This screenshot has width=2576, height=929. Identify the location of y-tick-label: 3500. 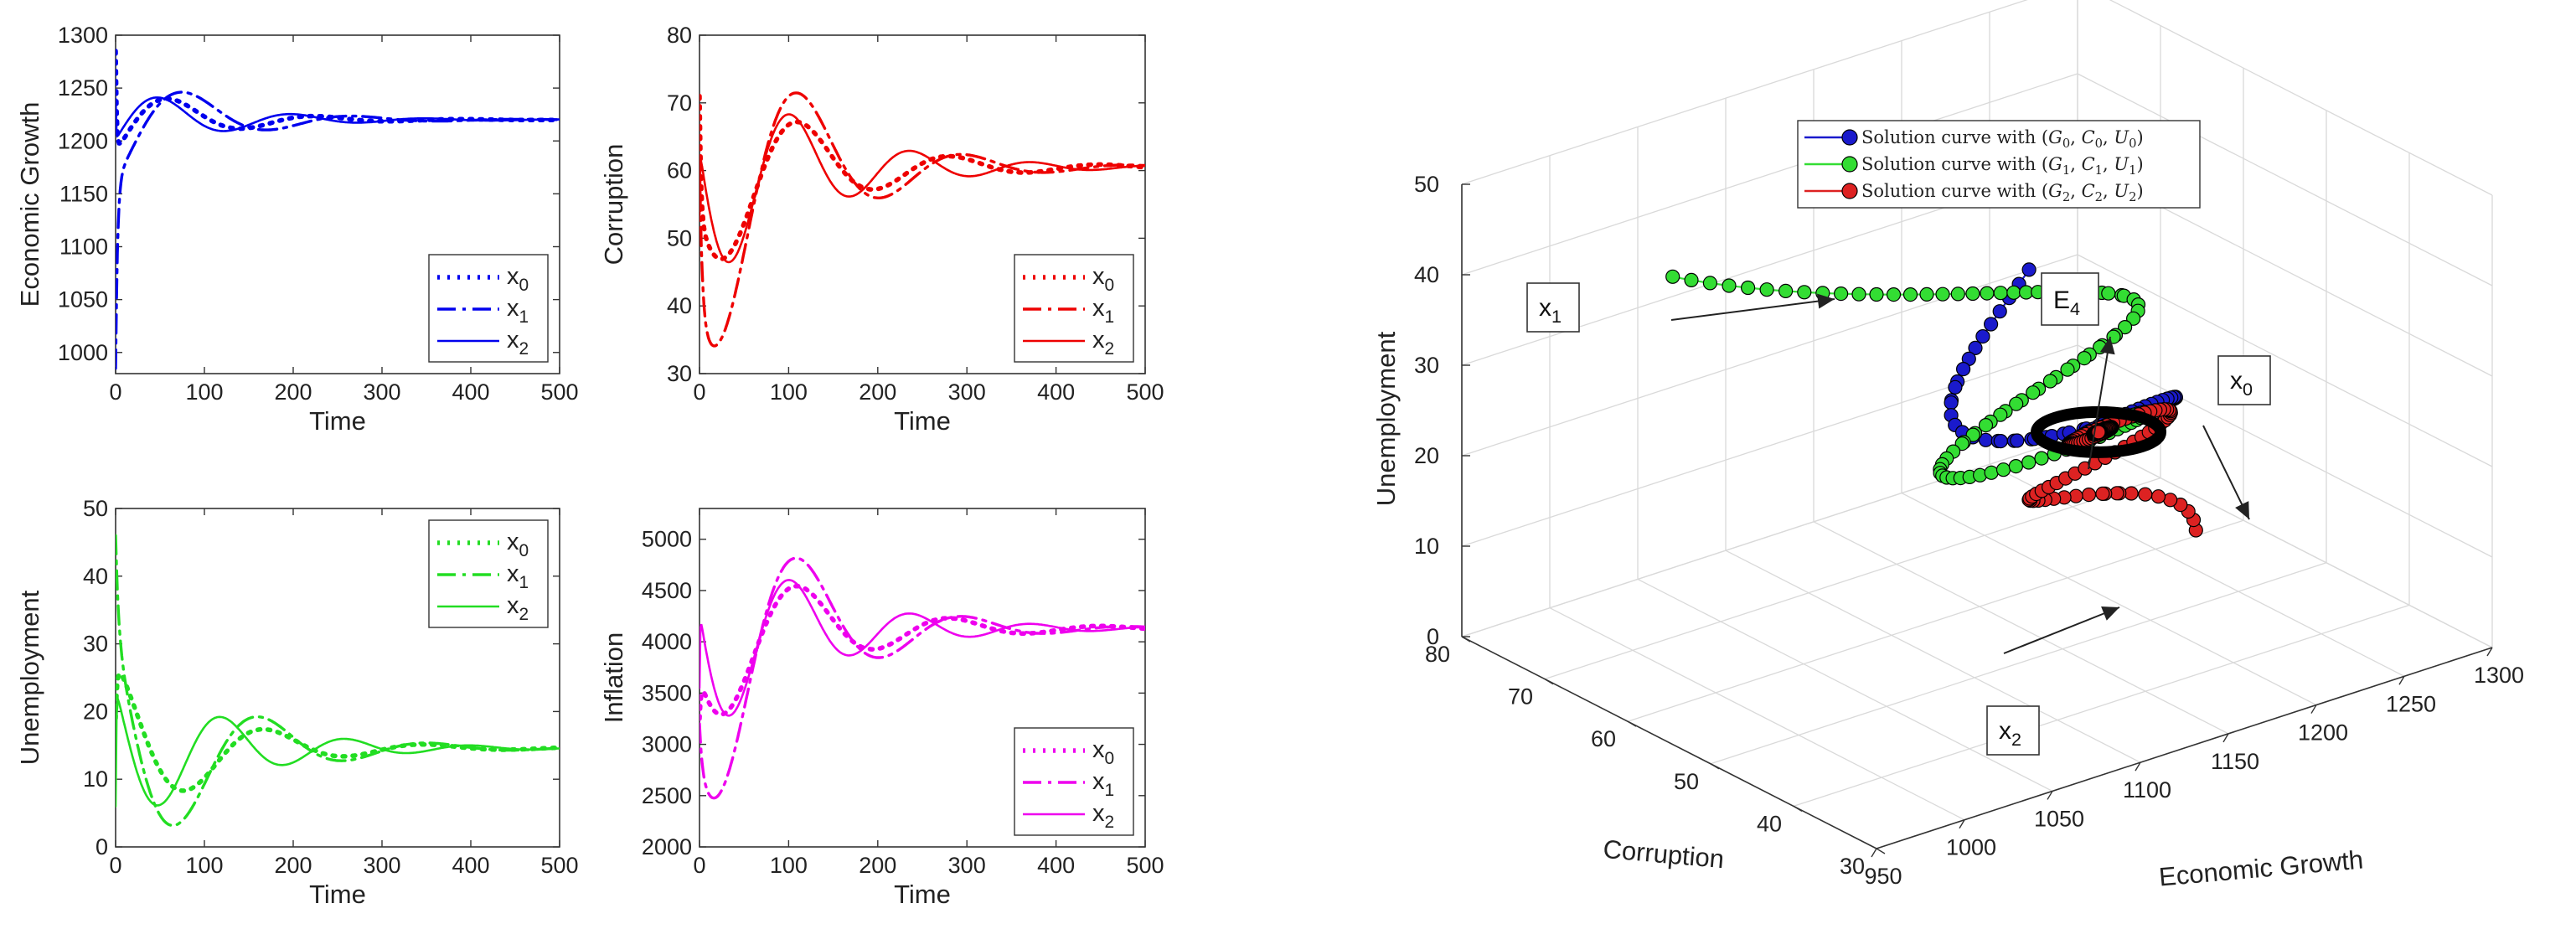
(667, 692).